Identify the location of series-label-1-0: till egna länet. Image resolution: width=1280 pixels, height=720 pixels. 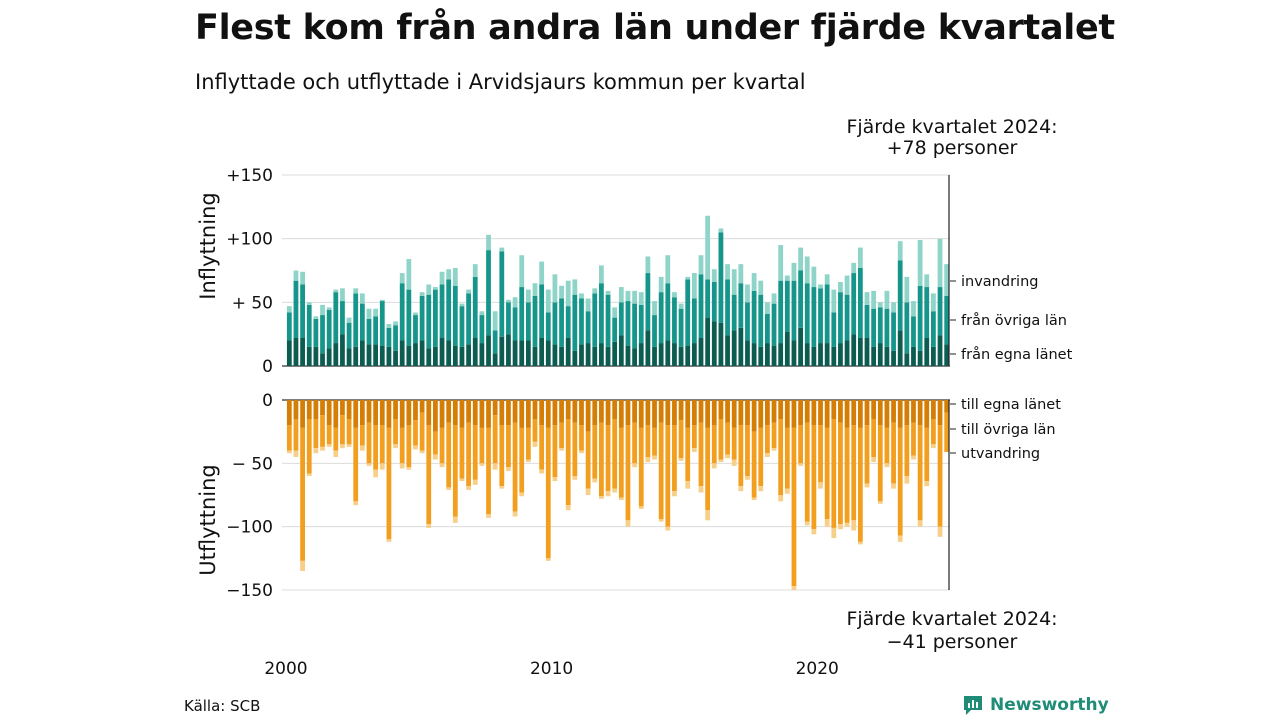
(1011, 405).